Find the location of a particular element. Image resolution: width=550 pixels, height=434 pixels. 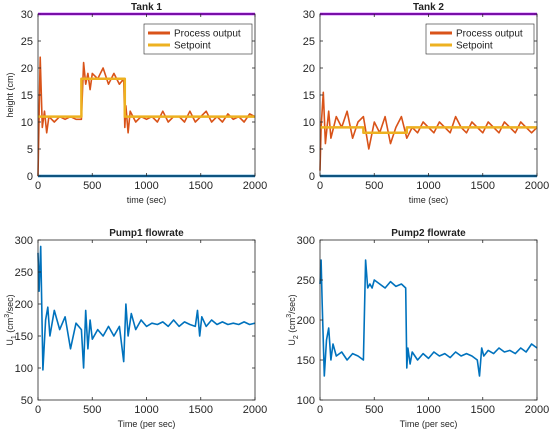

series-line-process-output is located at coordinates (146, 116).